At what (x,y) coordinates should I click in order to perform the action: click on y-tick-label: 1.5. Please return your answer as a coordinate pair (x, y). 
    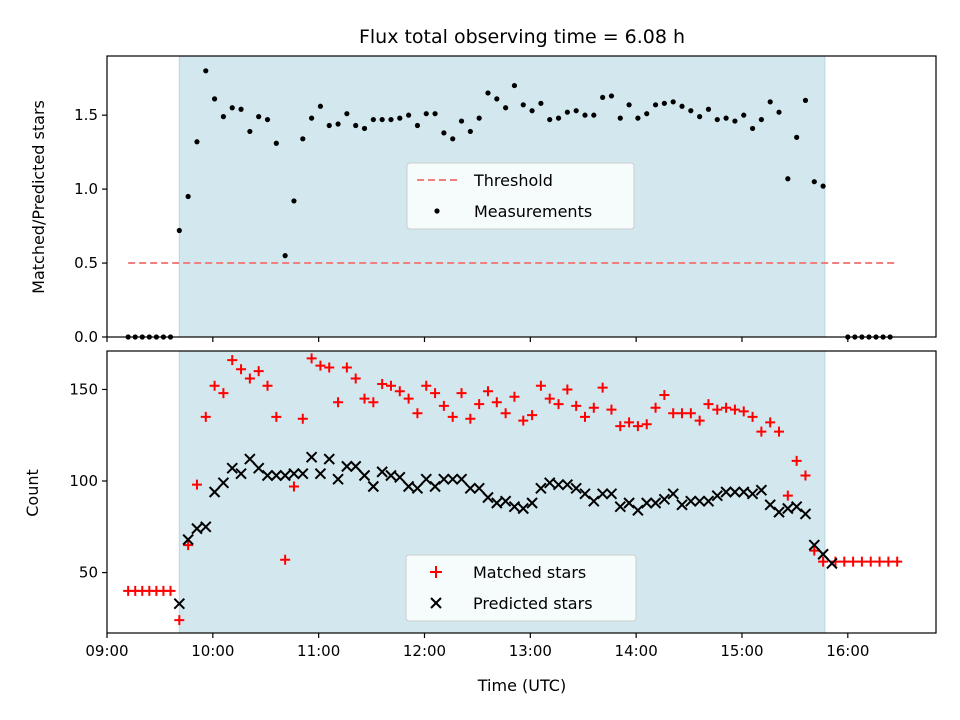
    Looking at the image, I should click on (86, 115).